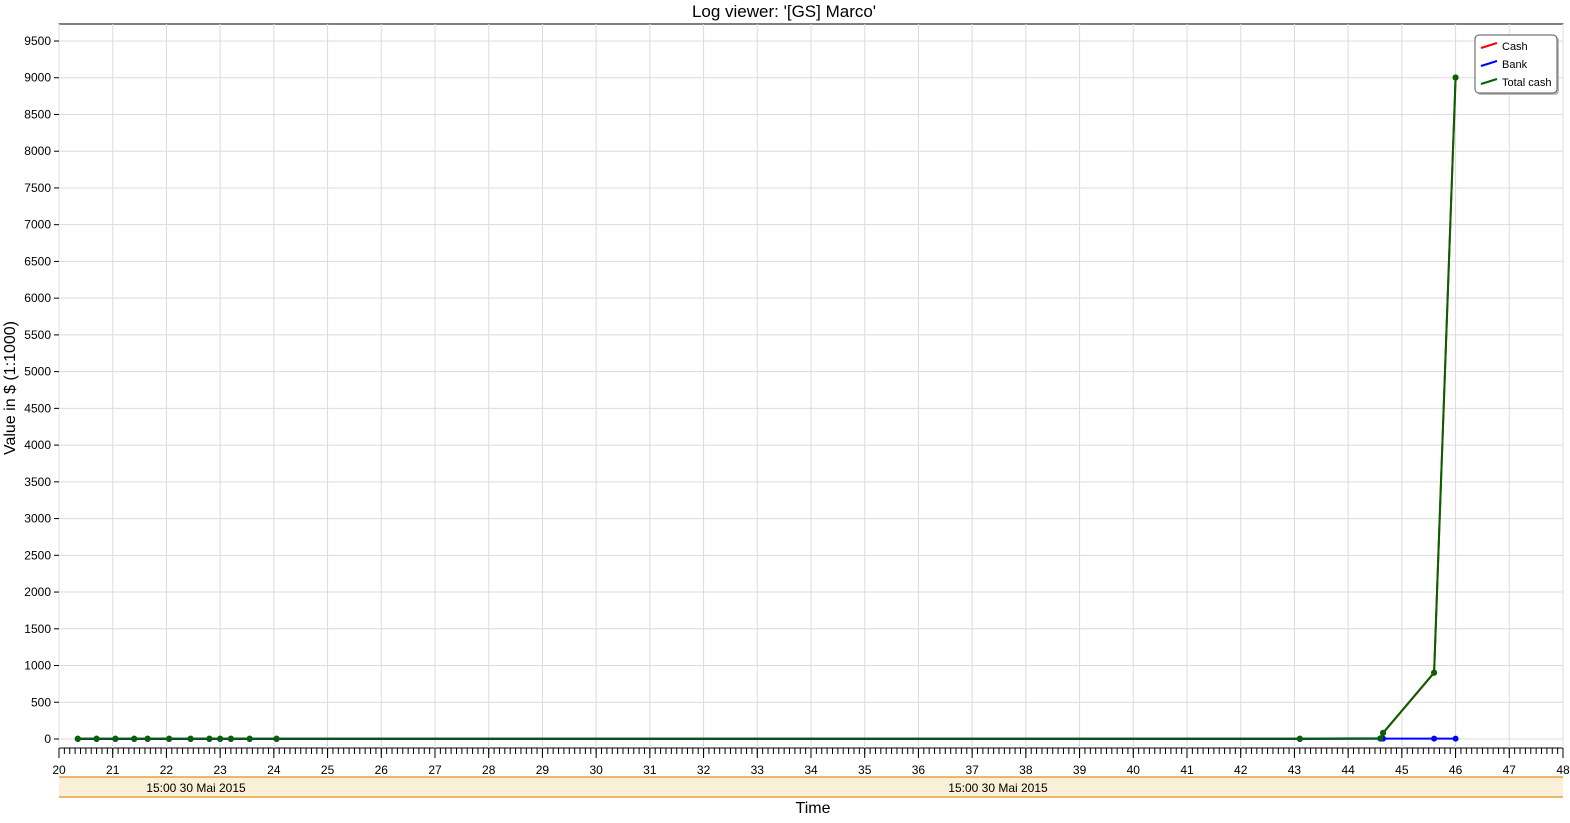  What do you see at coordinates (37, 261) in the screenshot?
I see `y-tick-label: 6500` at bounding box center [37, 261].